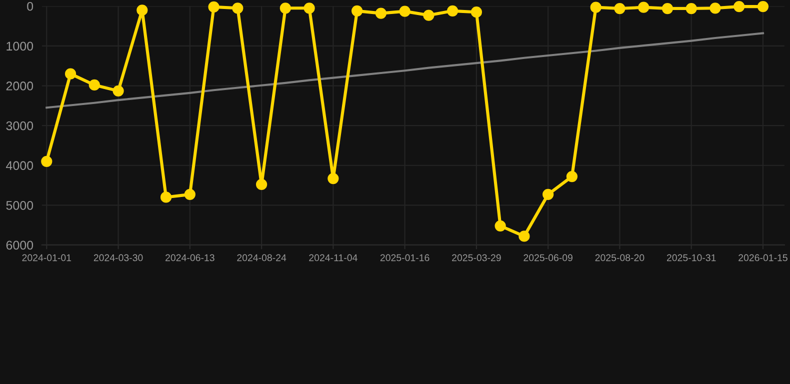 Image resolution: width=790 pixels, height=384 pixels. What do you see at coordinates (763, 258) in the screenshot?
I see `x-tick-label: 2026-01-15` at bounding box center [763, 258].